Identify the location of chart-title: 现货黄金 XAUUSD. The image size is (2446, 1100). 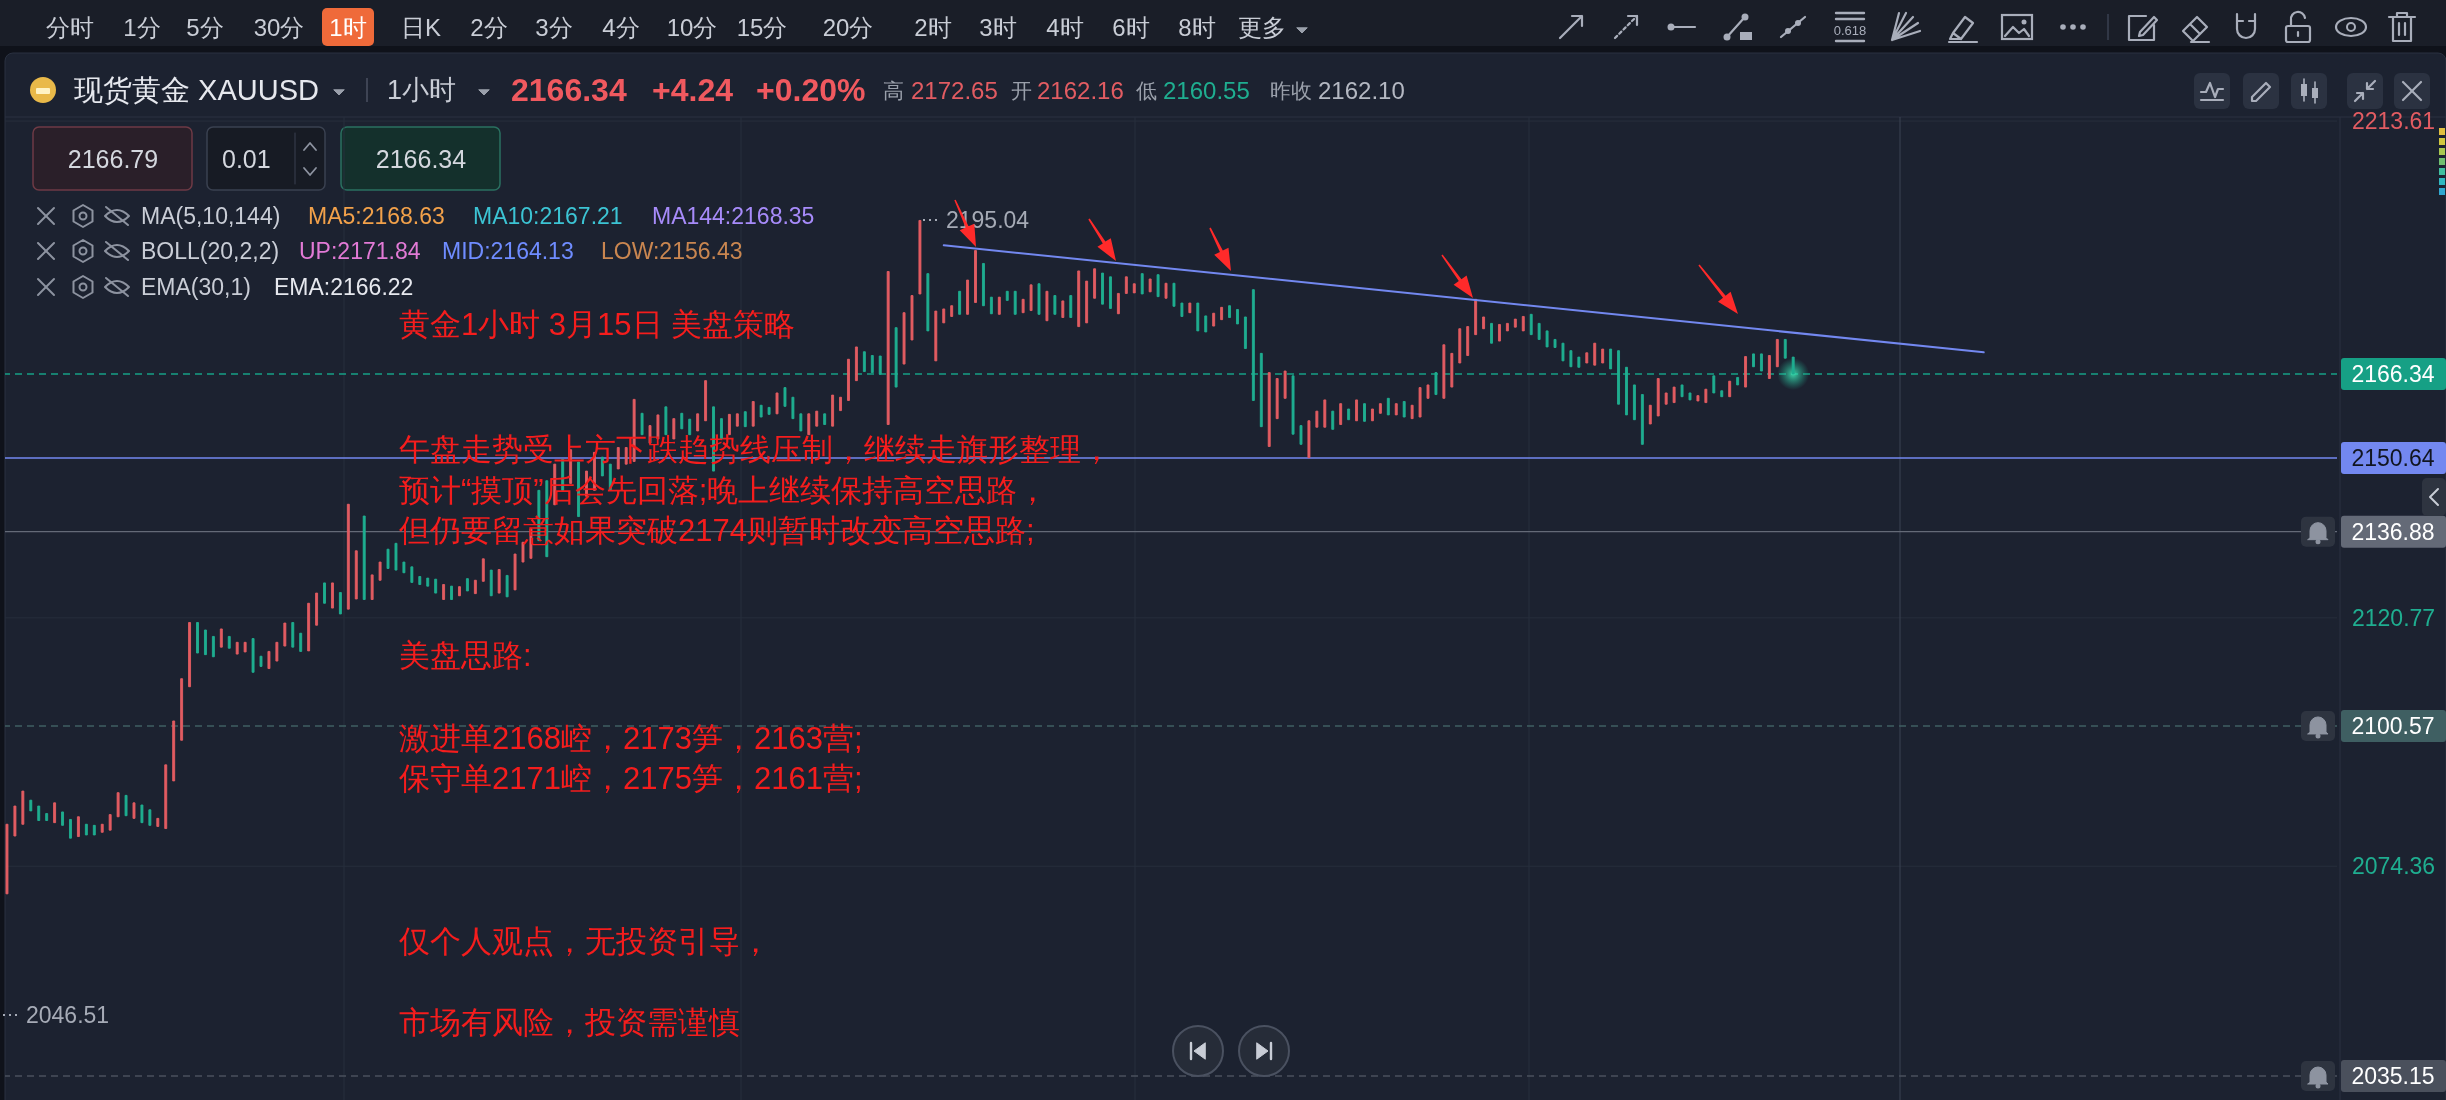
(196, 90).